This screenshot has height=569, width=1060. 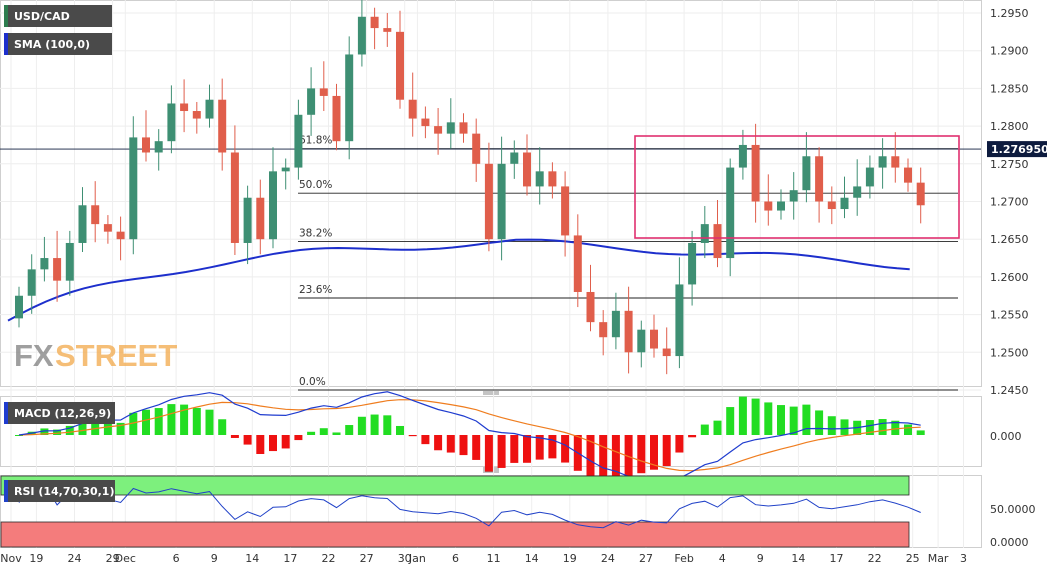 I want to click on date-tick-label: 29, so click(x=113, y=558).